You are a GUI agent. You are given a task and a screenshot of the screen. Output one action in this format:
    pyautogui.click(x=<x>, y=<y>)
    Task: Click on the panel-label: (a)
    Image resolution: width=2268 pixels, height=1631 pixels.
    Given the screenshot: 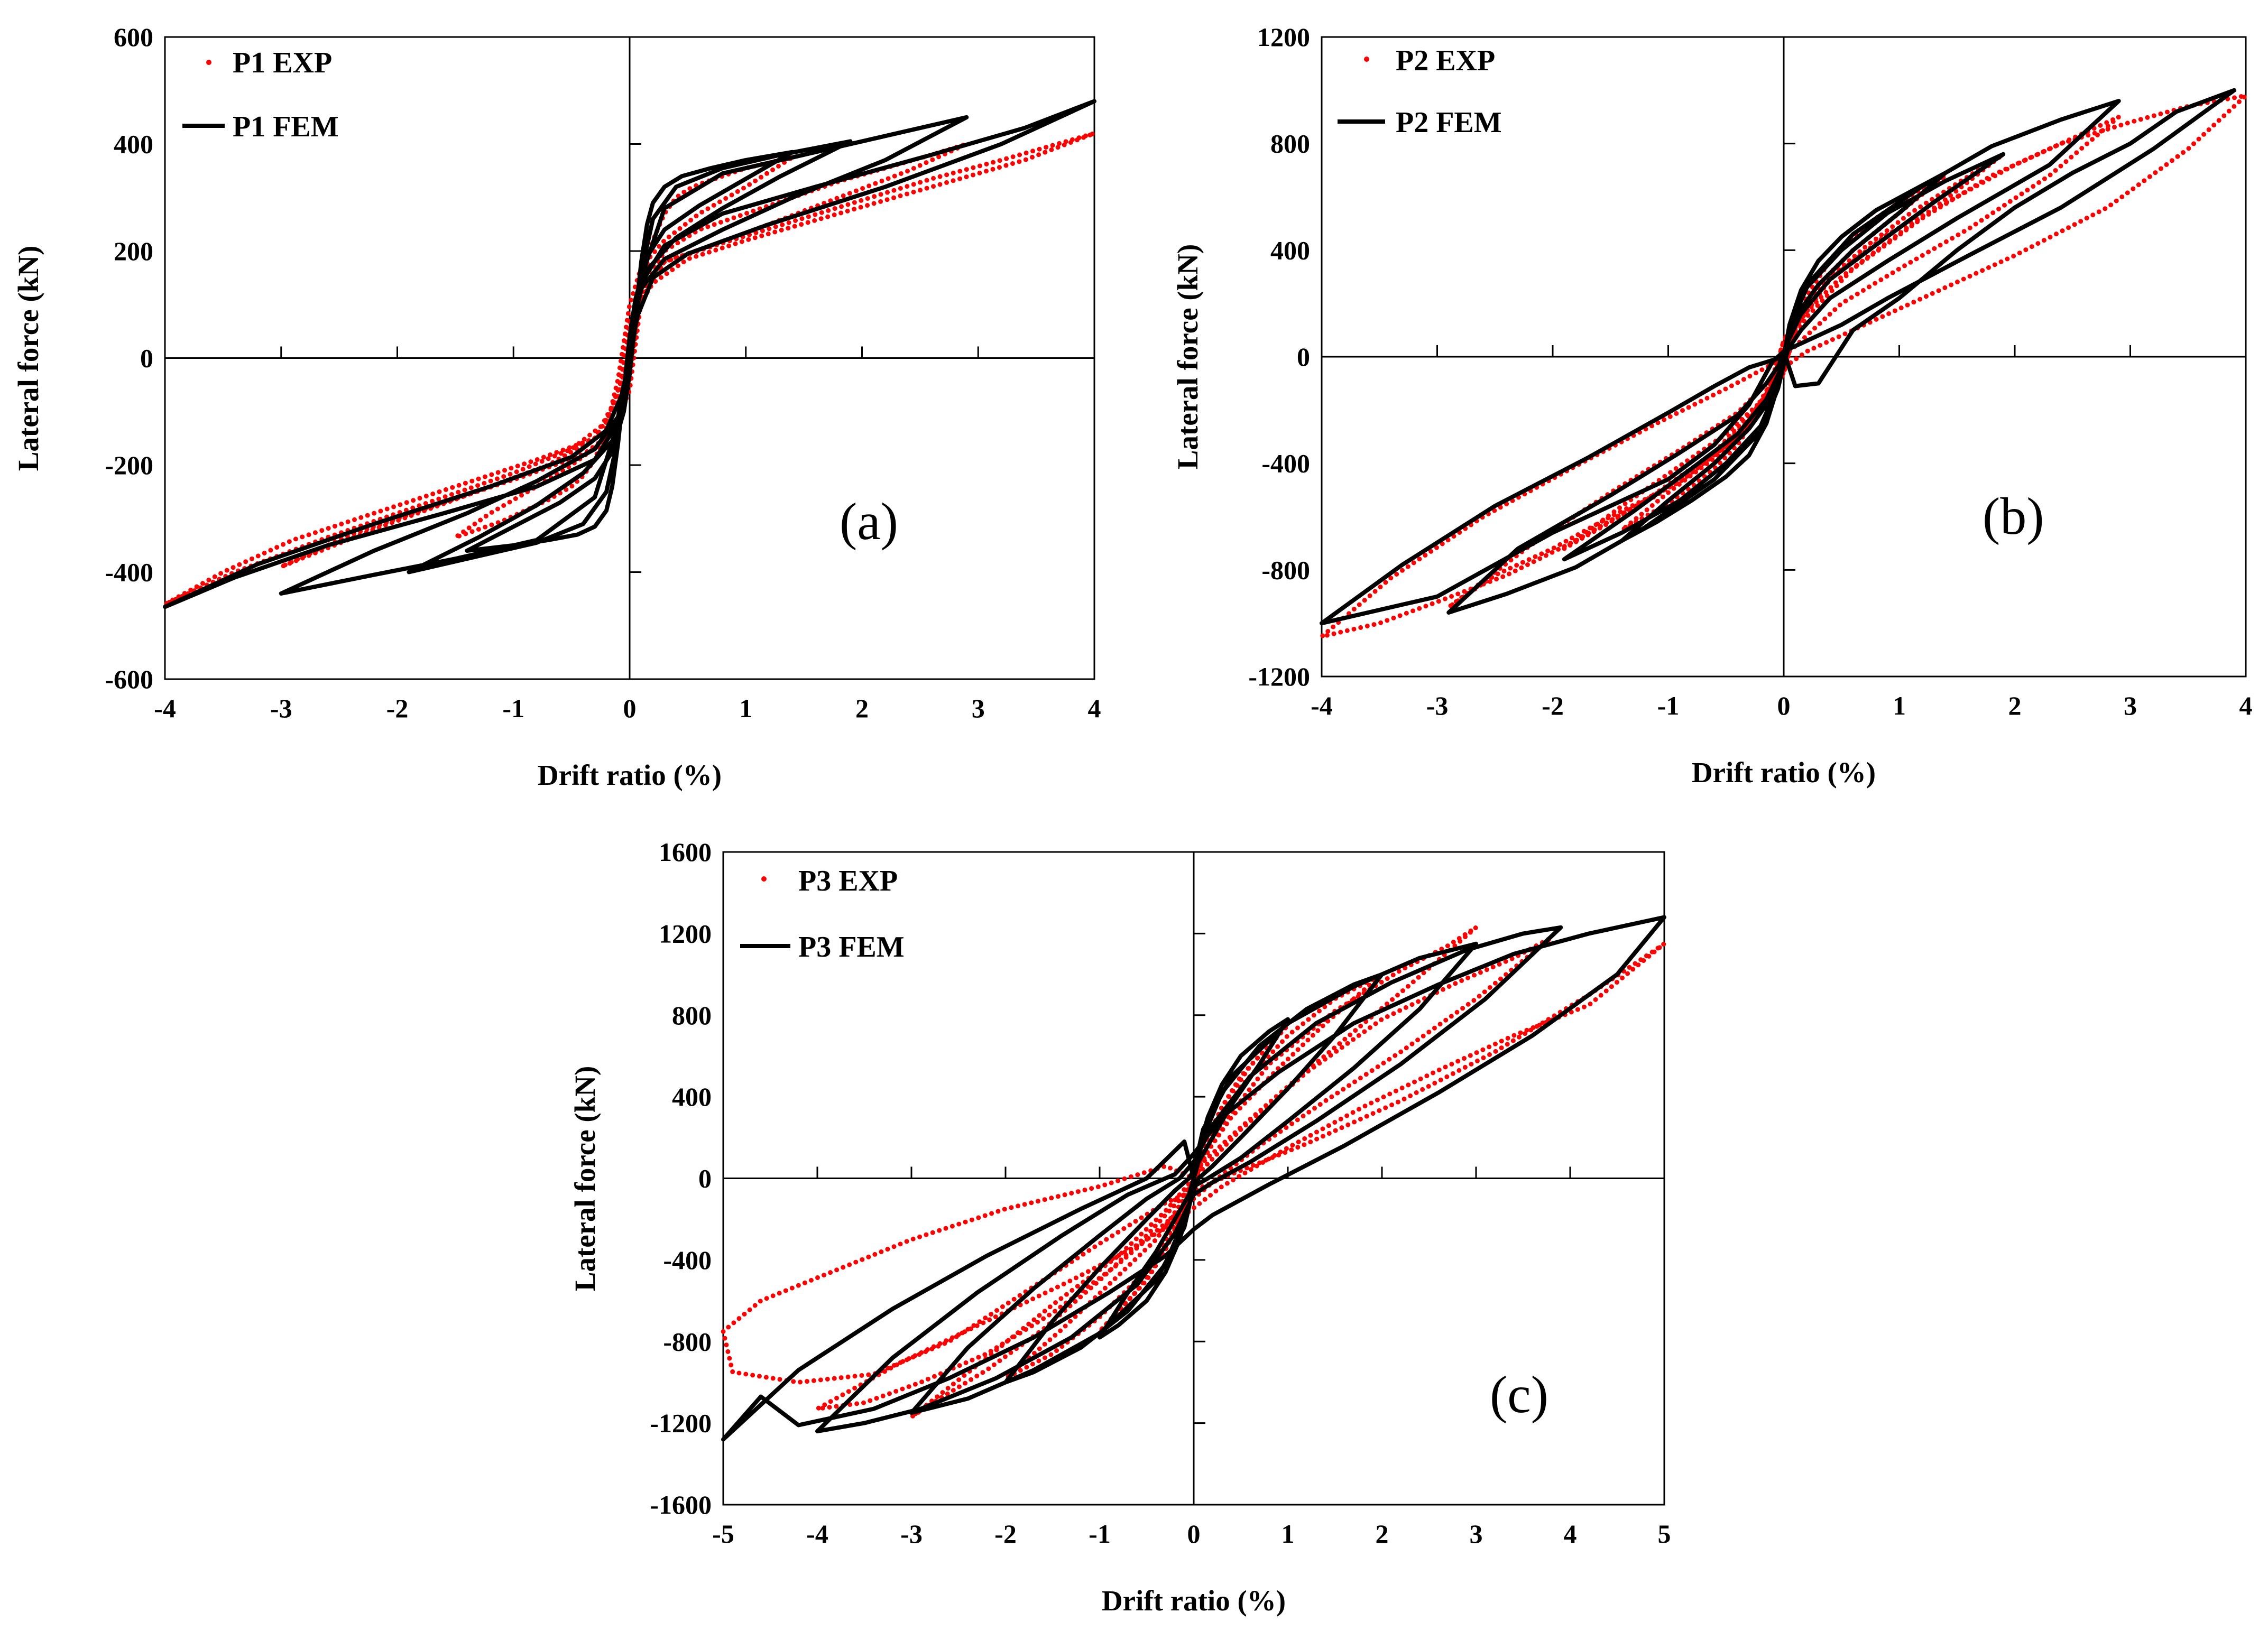 What is the action you would take?
    pyautogui.click(x=869, y=521)
    